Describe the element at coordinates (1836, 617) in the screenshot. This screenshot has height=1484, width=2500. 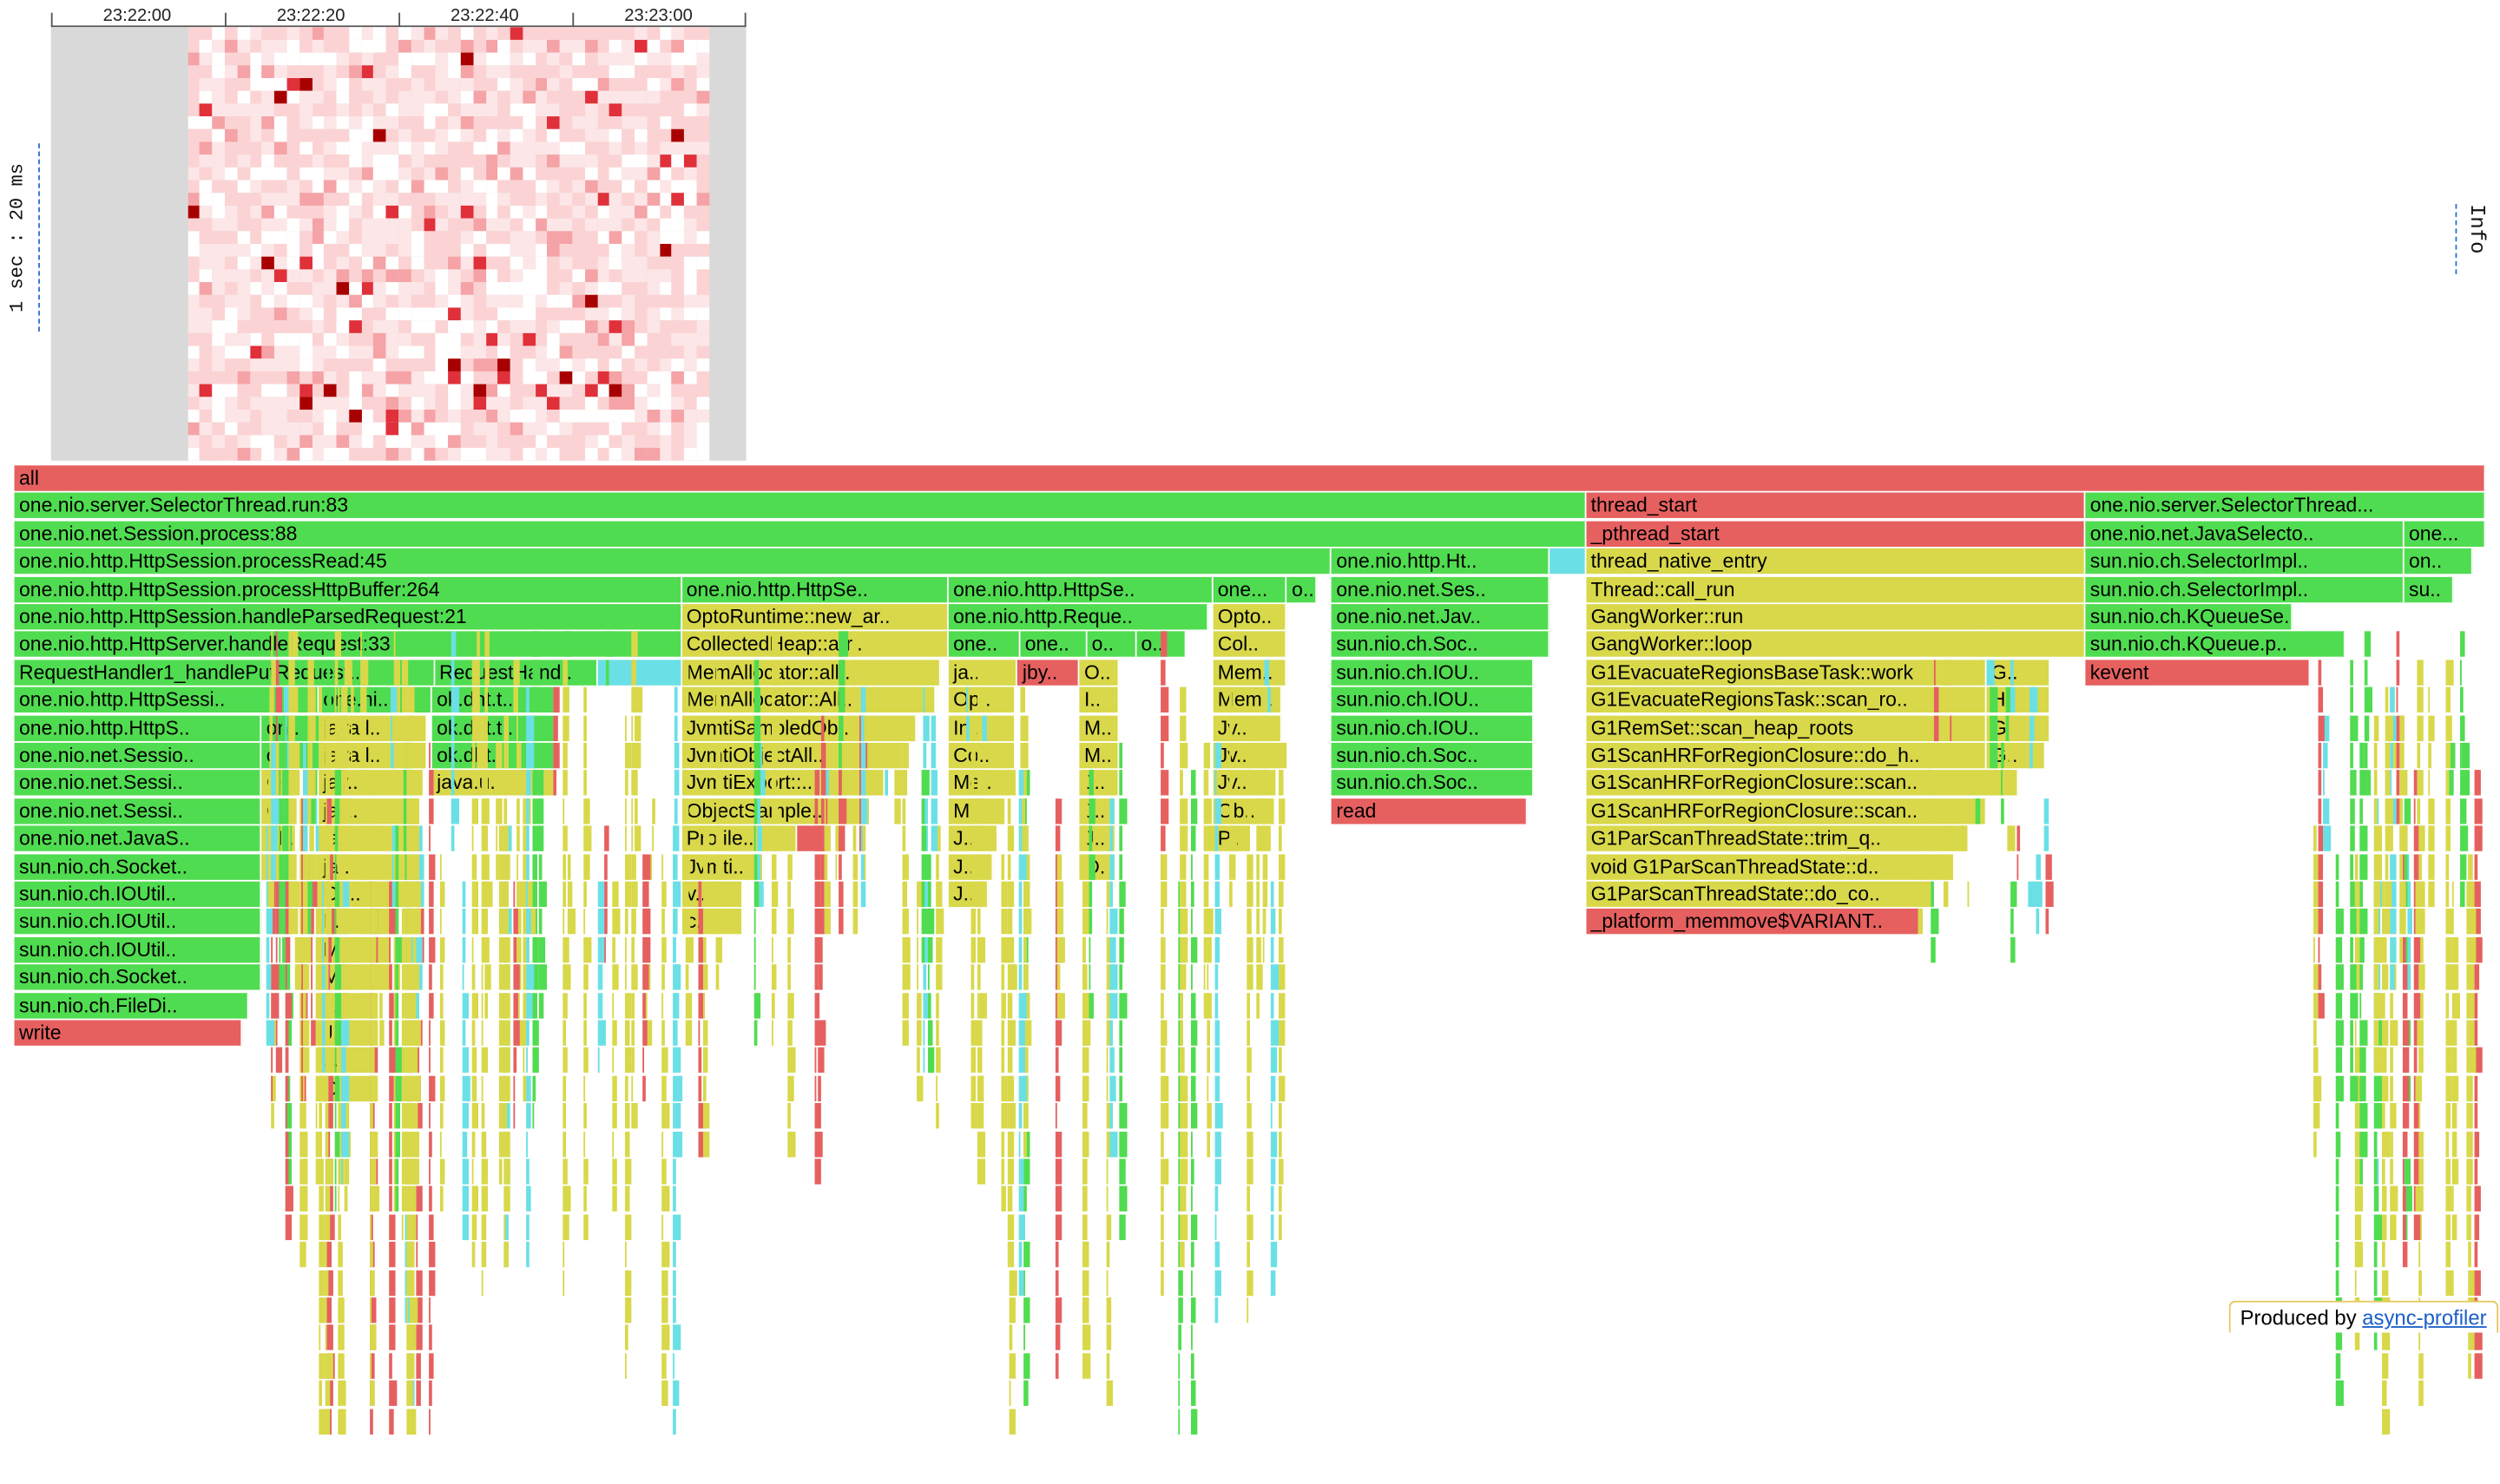
I see `flame-frame: GangWorker::run` at that location.